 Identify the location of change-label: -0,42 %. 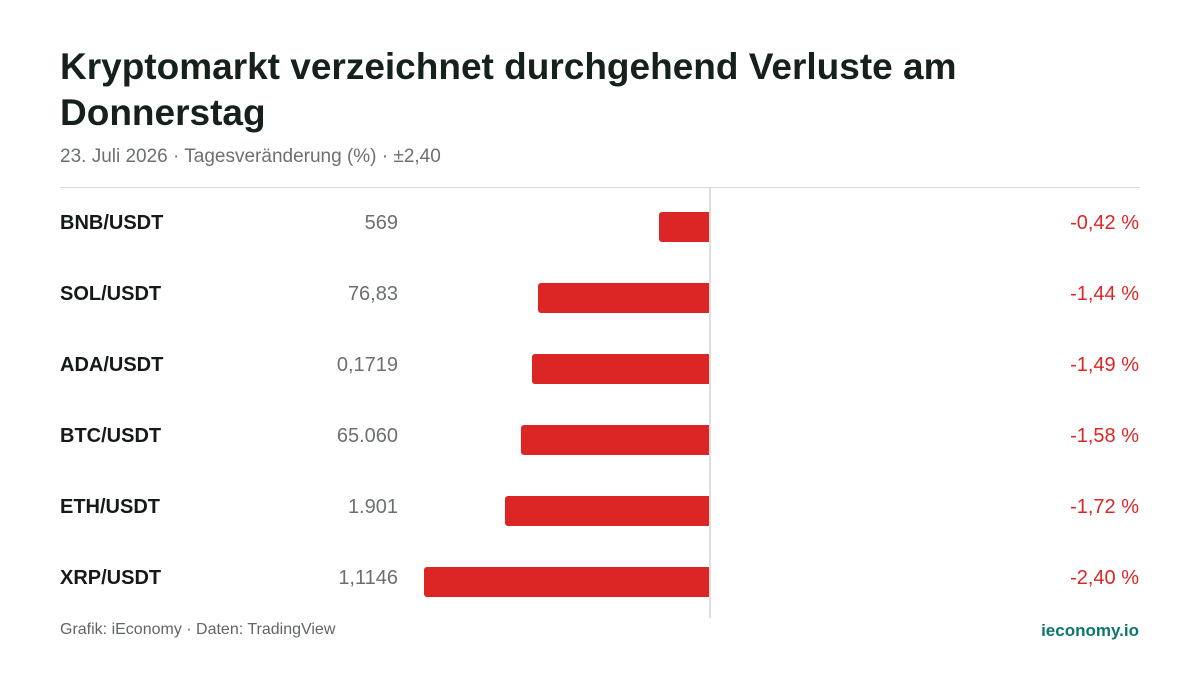
(1104, 223).